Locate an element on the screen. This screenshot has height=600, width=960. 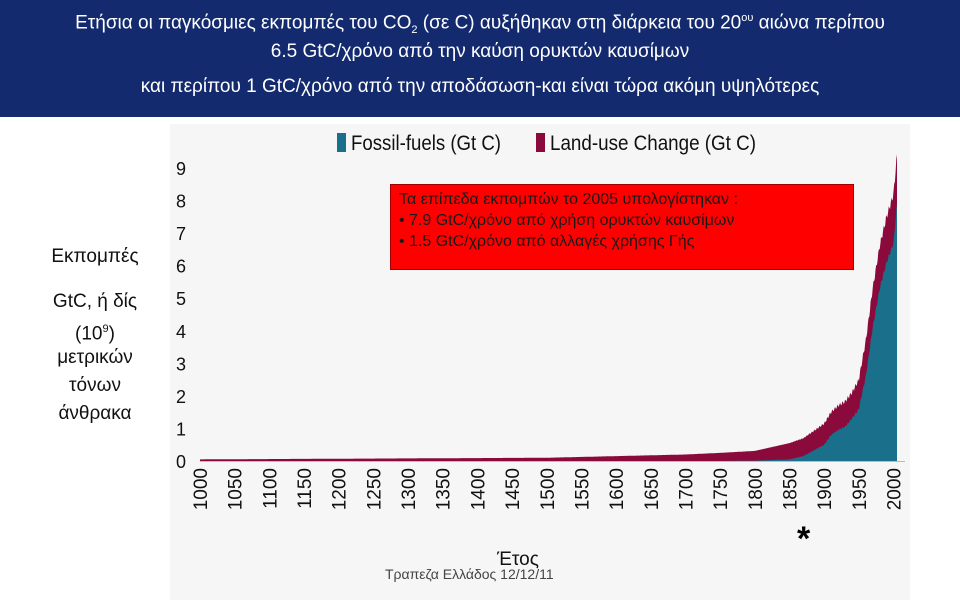
x-tick-label: 1900 is located at coordinates (825, 489).